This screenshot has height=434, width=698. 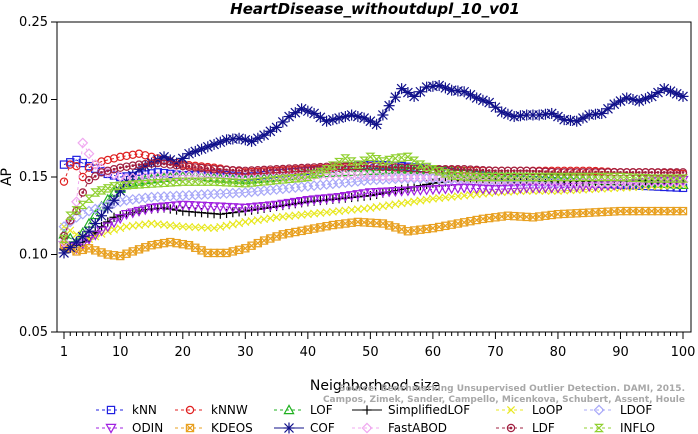 What do you see at coordinates (373, 167) in the screenshot?
I see `series-line-knnw` at bounding box center [373, 167].